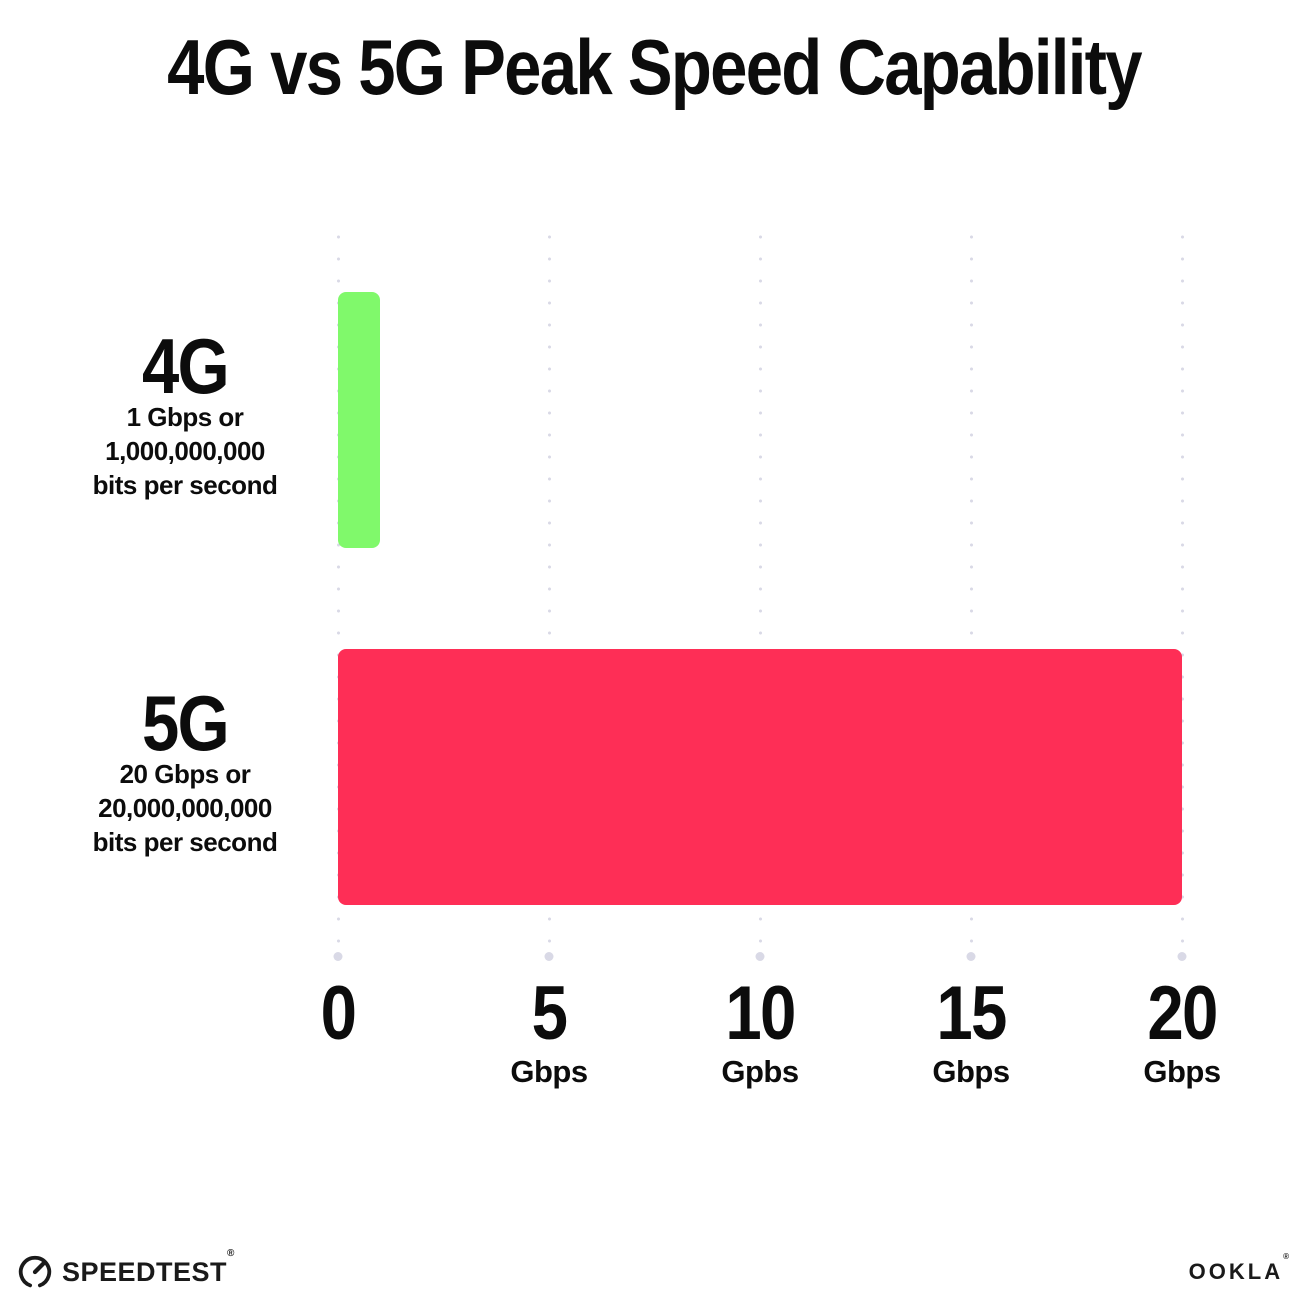  I want to click on annotation-4g-line2: 1,000,000,000, so click(185, 451).